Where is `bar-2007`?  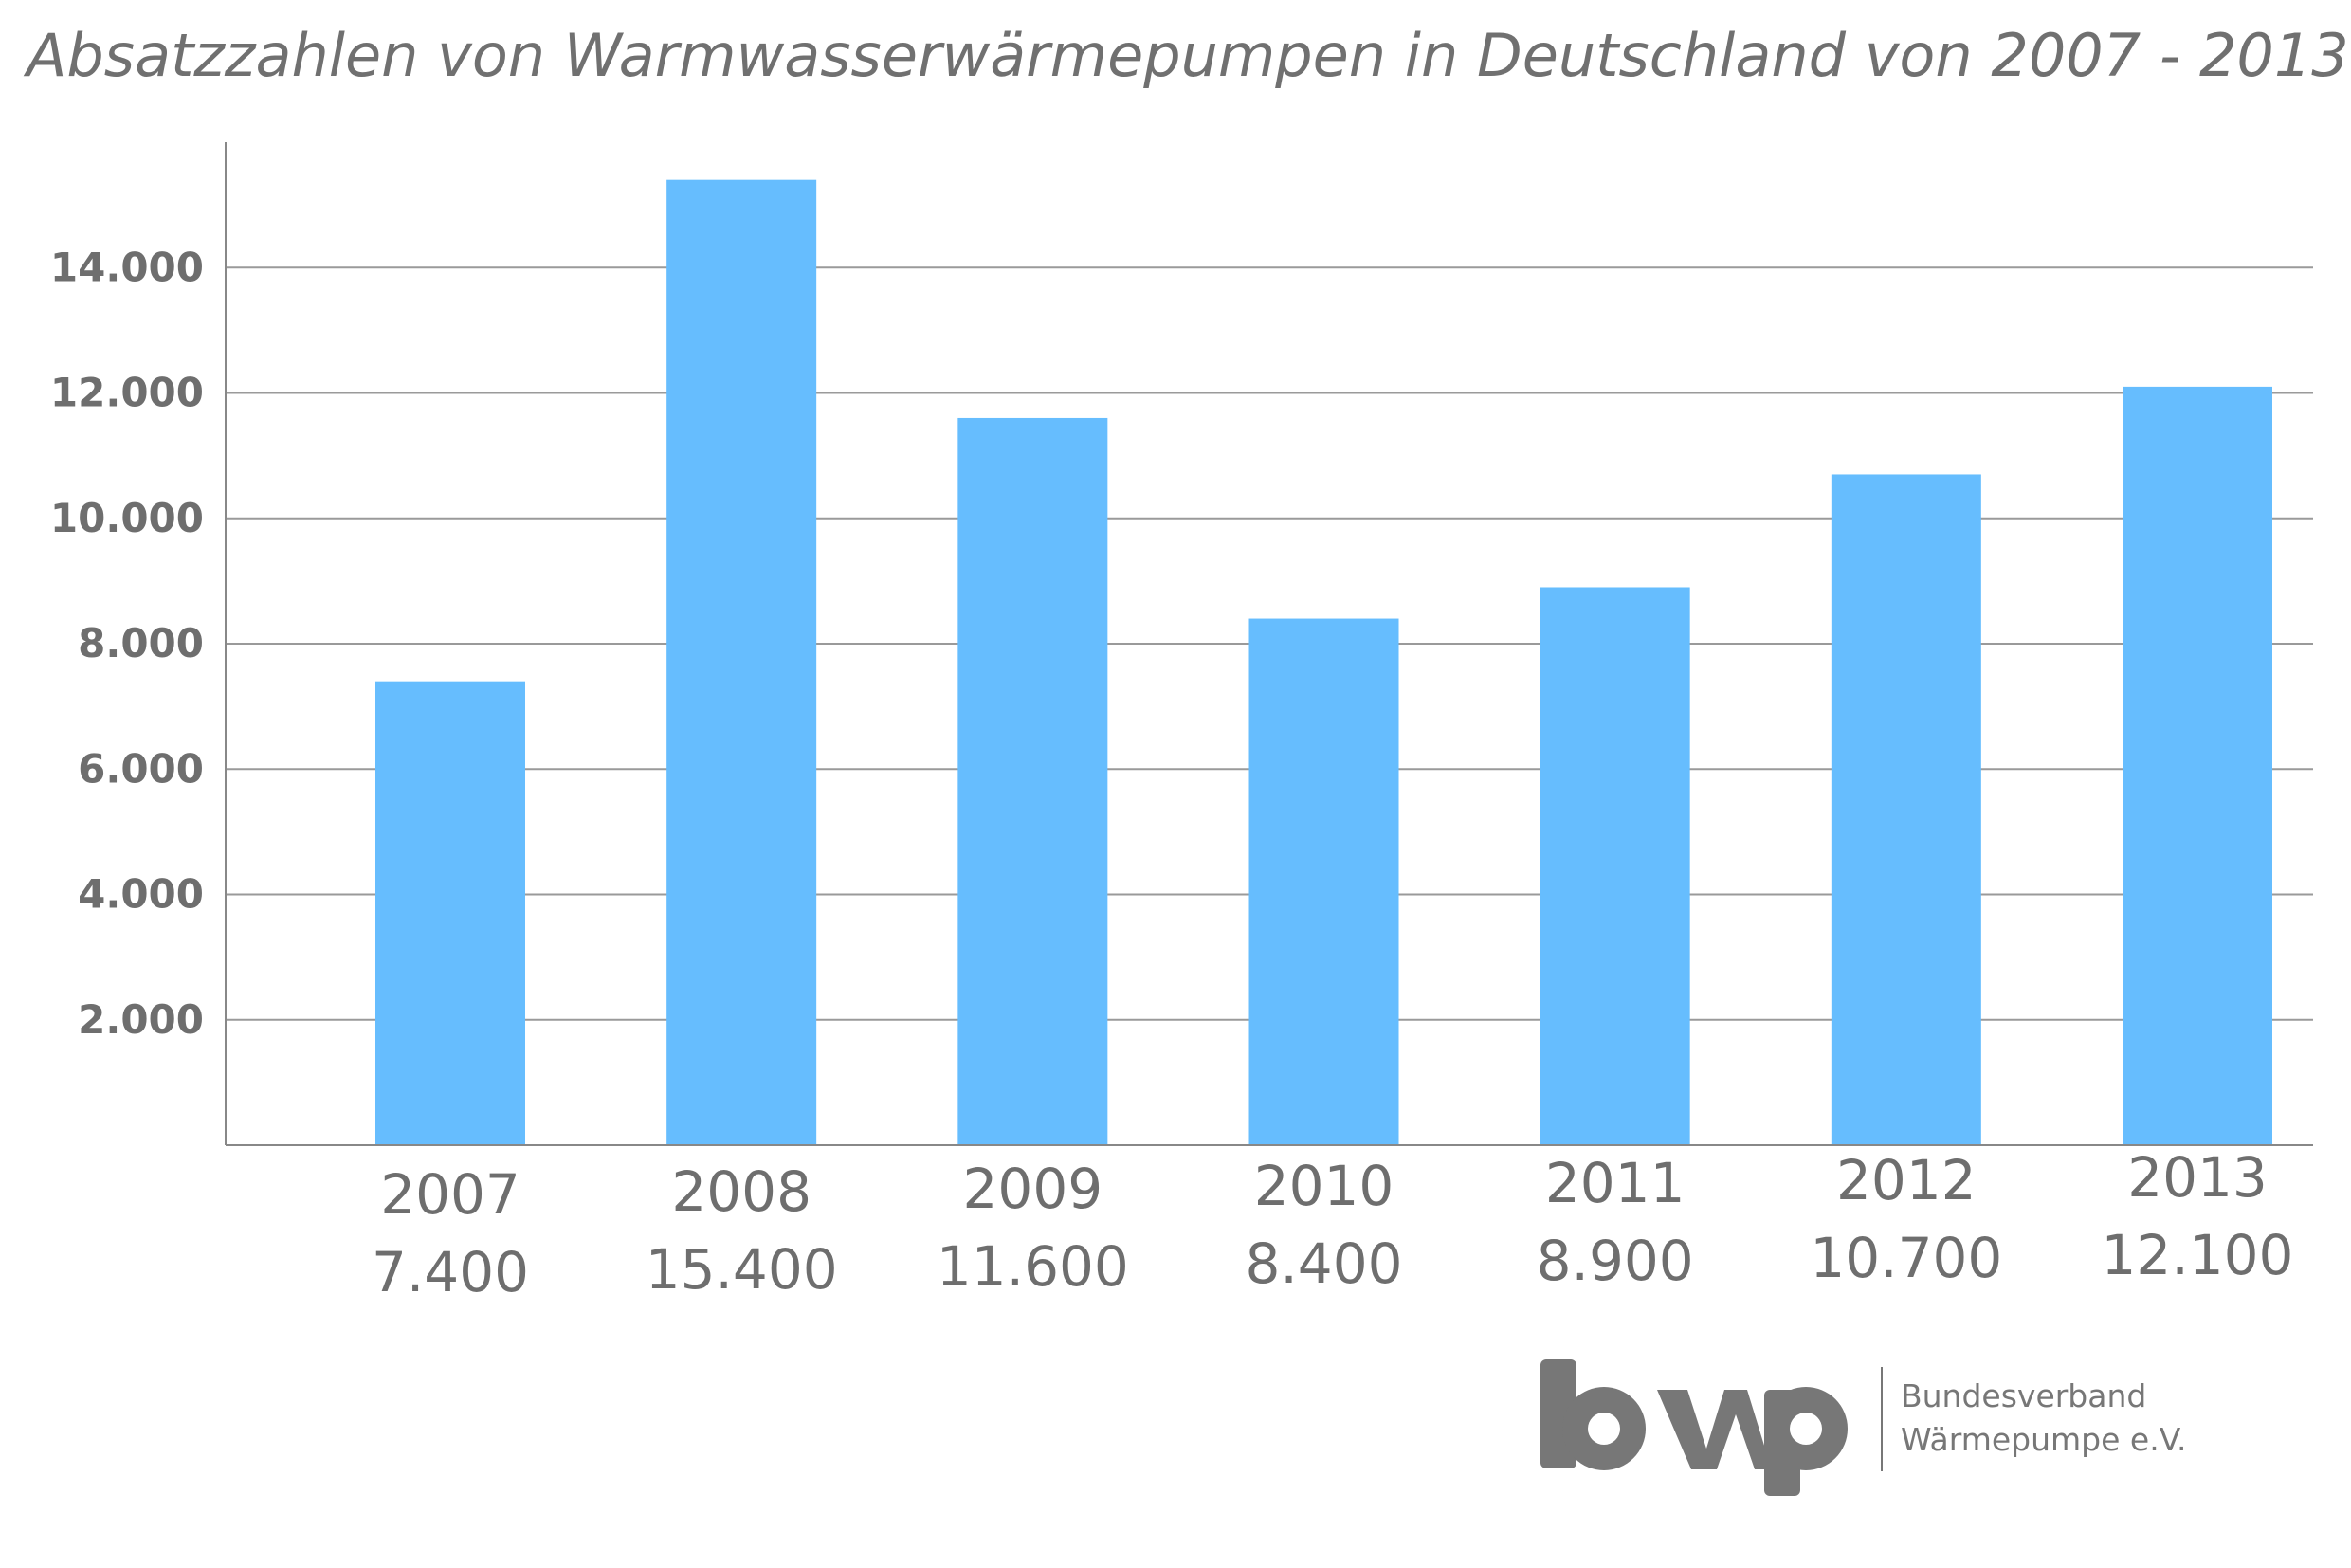 bar-2007 is located at coordinates (450, 913).